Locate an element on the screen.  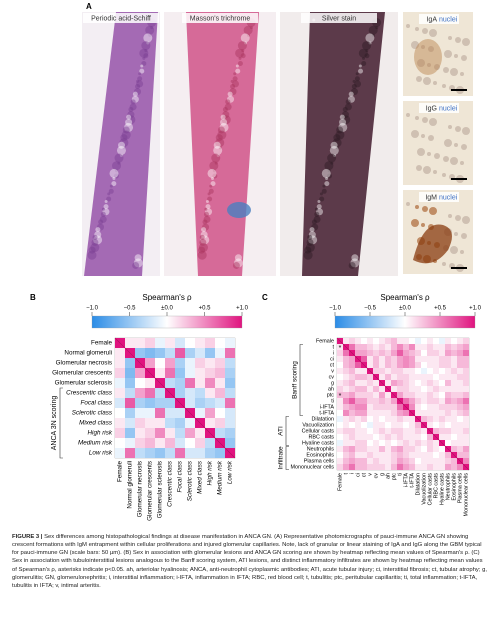
tissue-section is located at coordinates (121, 144).